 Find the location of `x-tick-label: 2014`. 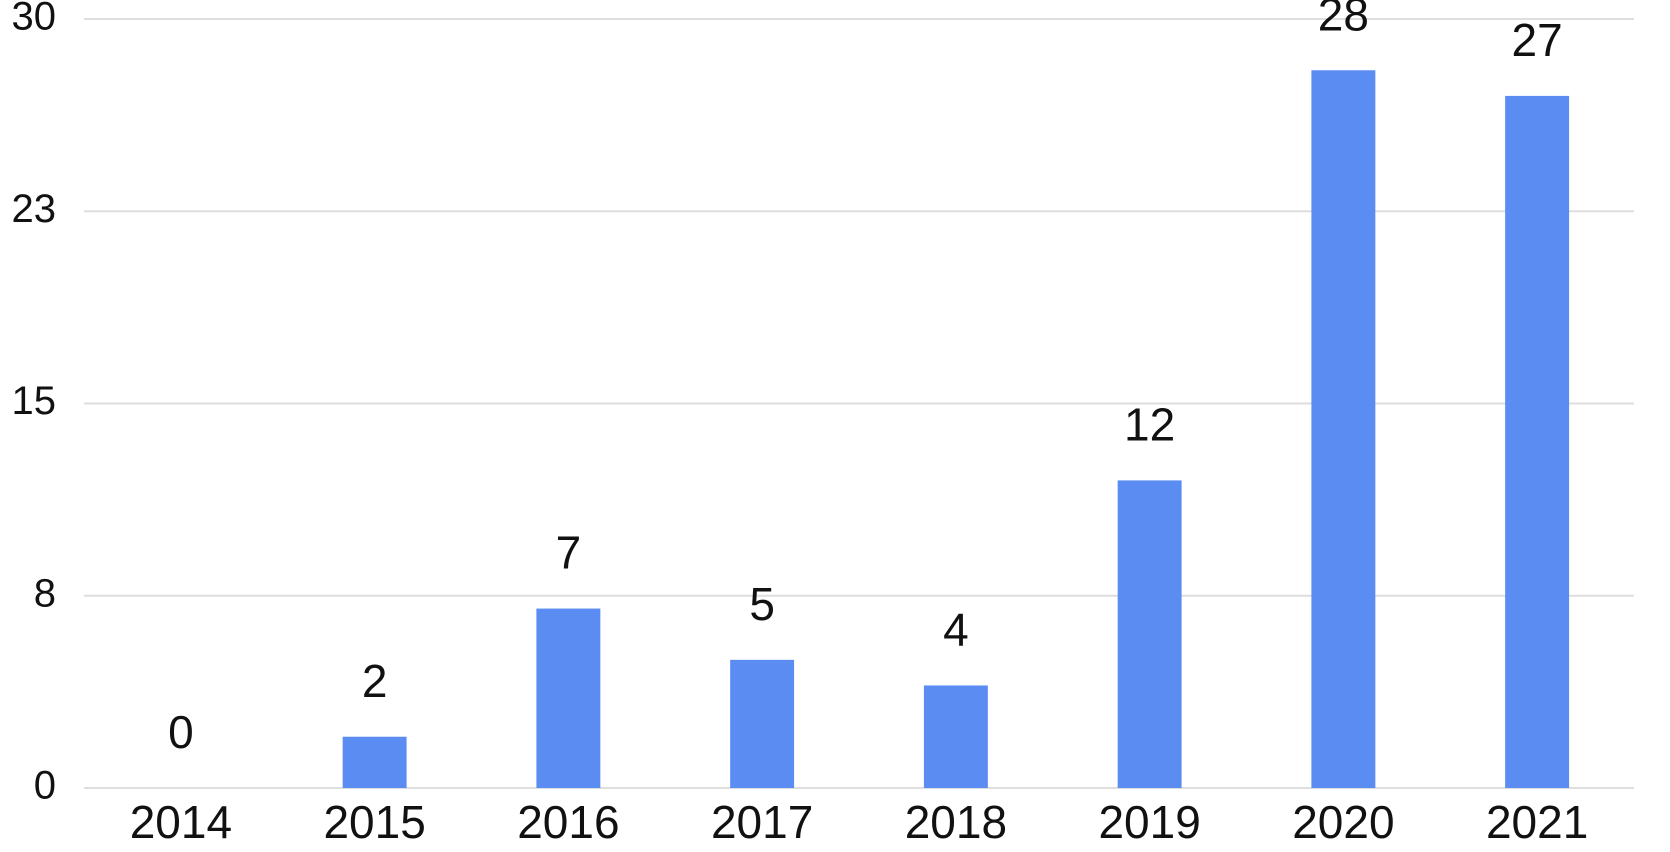

x-tick-label: 2014 is located at coordinates (181, 822).